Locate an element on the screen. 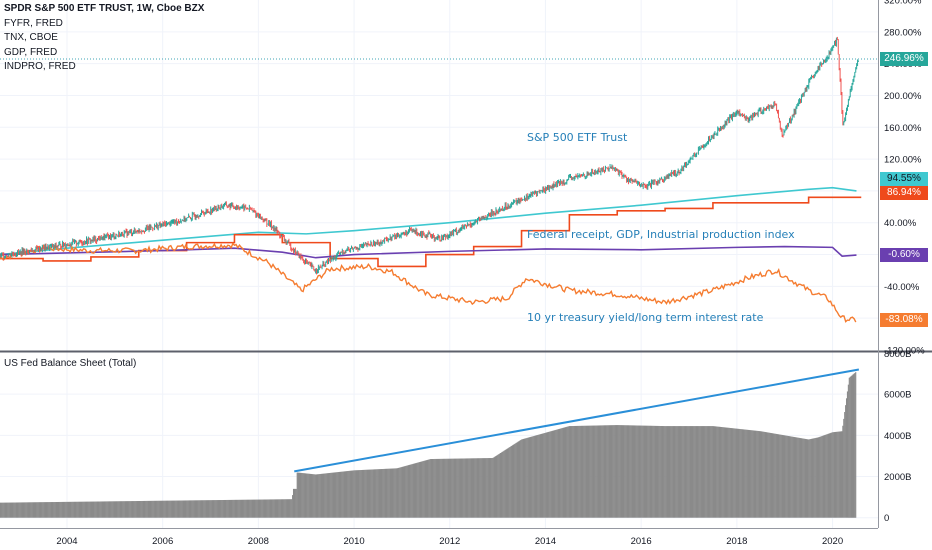  series-indpro is located at coordinates (428, 252).